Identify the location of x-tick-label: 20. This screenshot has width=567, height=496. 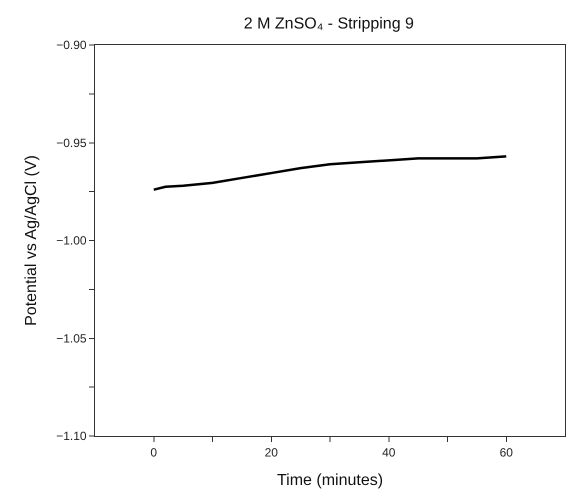
(271, 452).